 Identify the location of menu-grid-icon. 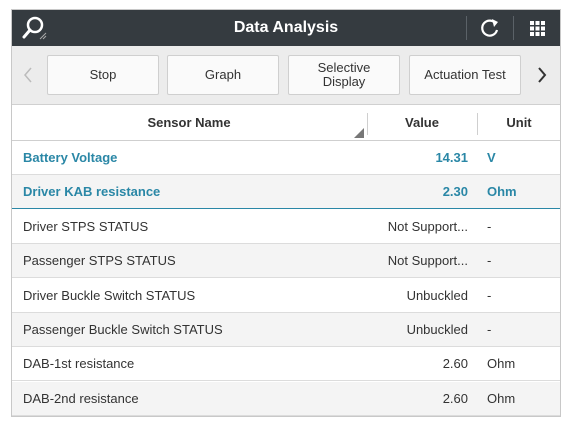
(537, 28).